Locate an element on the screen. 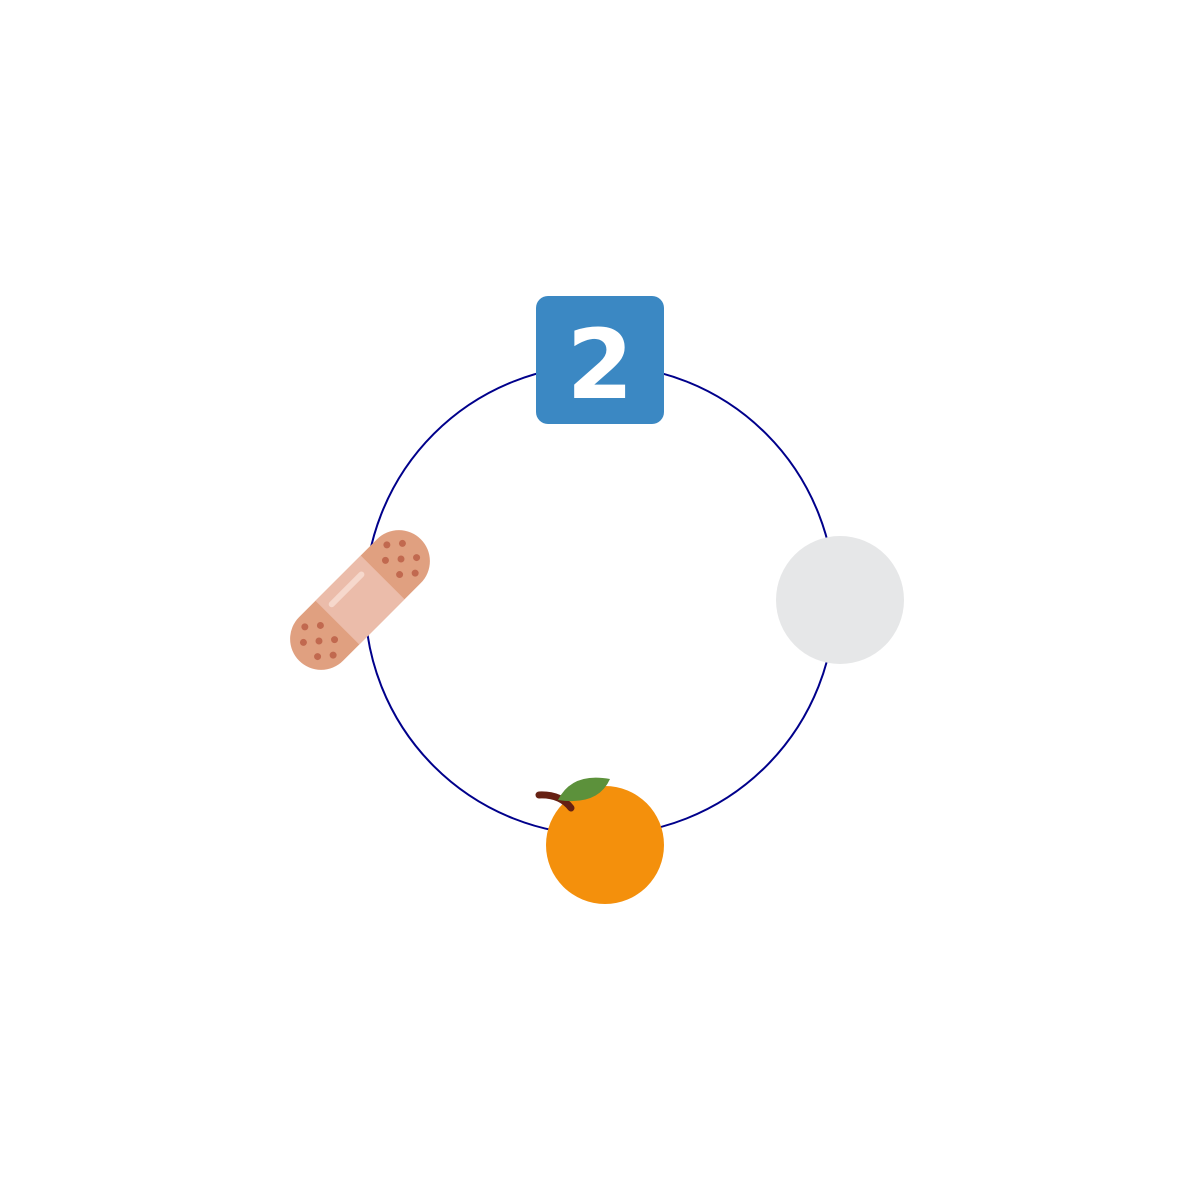  bandage-shine is located at coordinates (346, 589).